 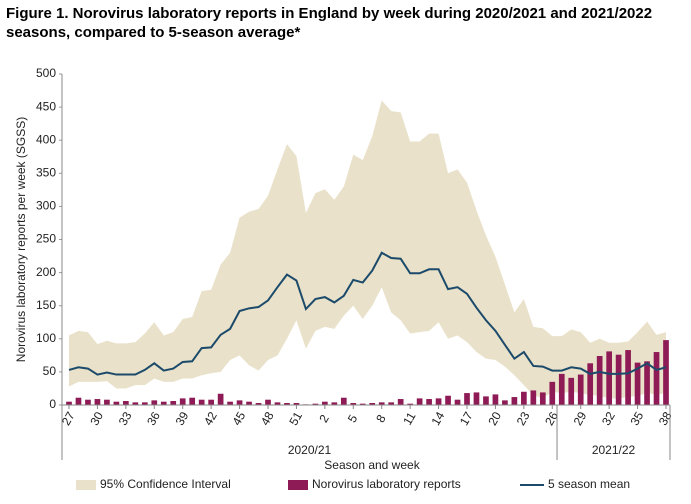 I want to click on x-axis-title: Season and week, so click(x=372, y=465).